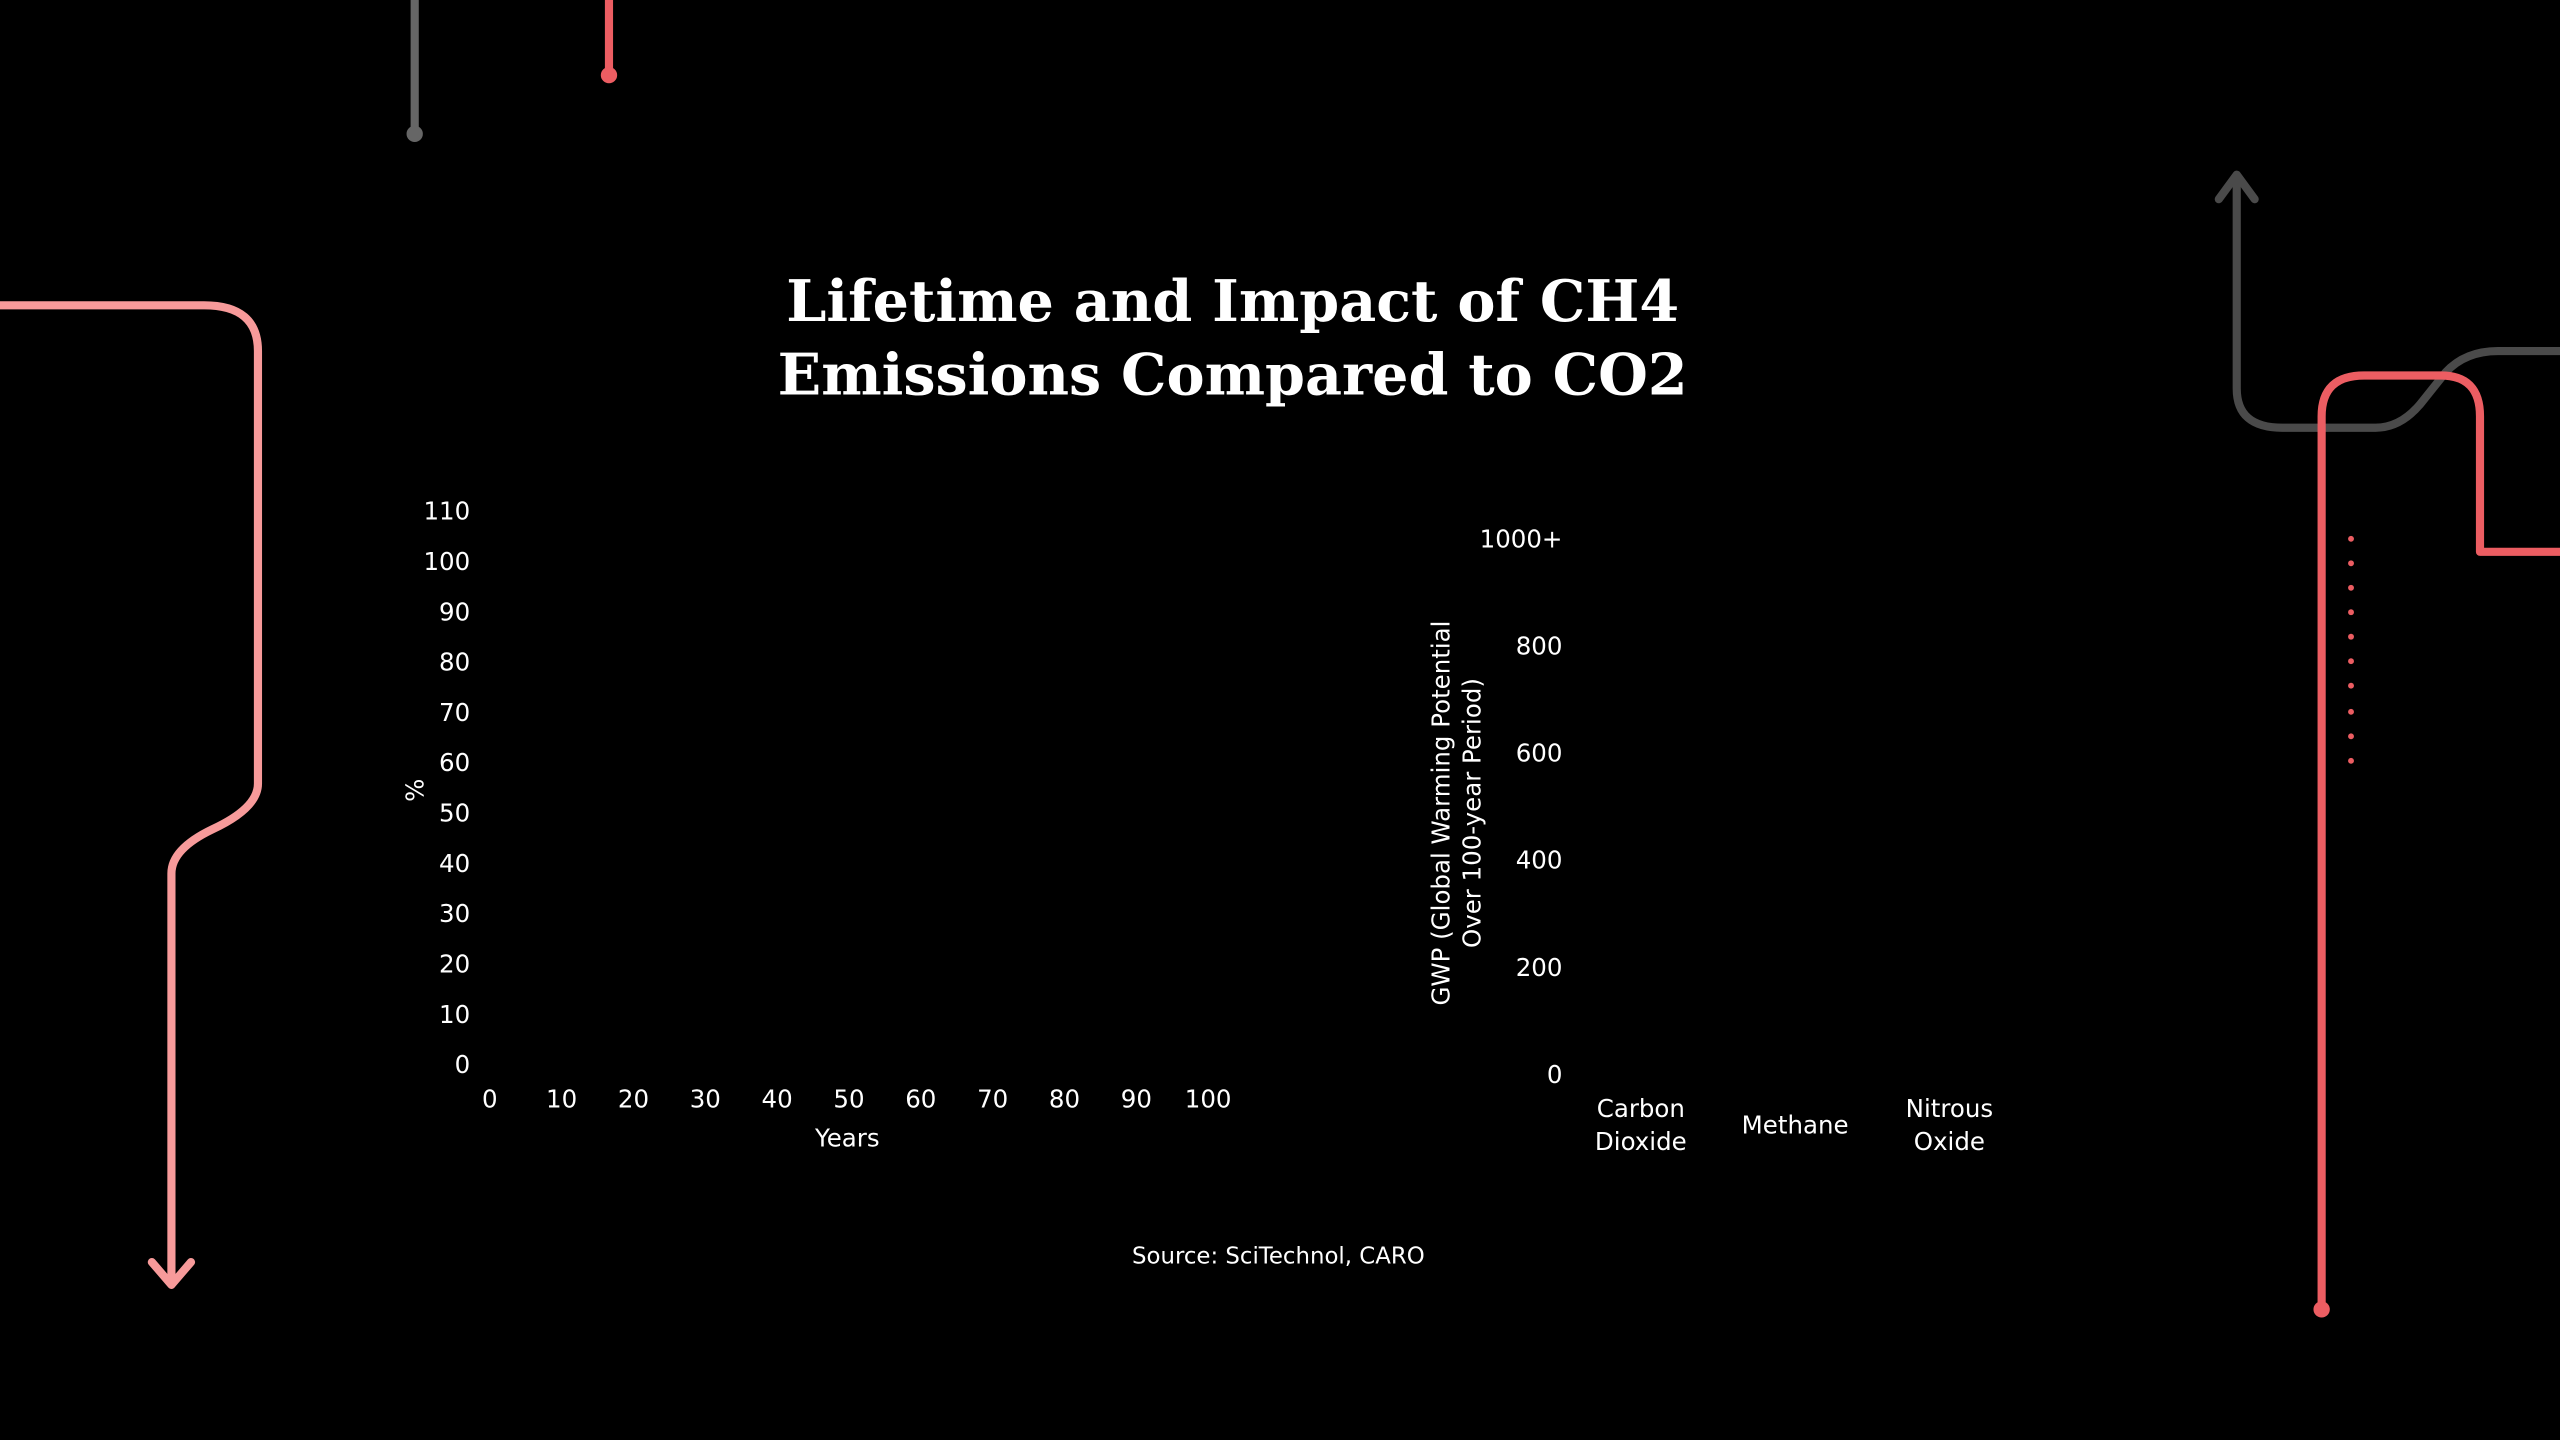  What do you see at coordinates (414, 790) in the screenshot?
I see `y-axis-label: %` at bounding box center [414, 790].